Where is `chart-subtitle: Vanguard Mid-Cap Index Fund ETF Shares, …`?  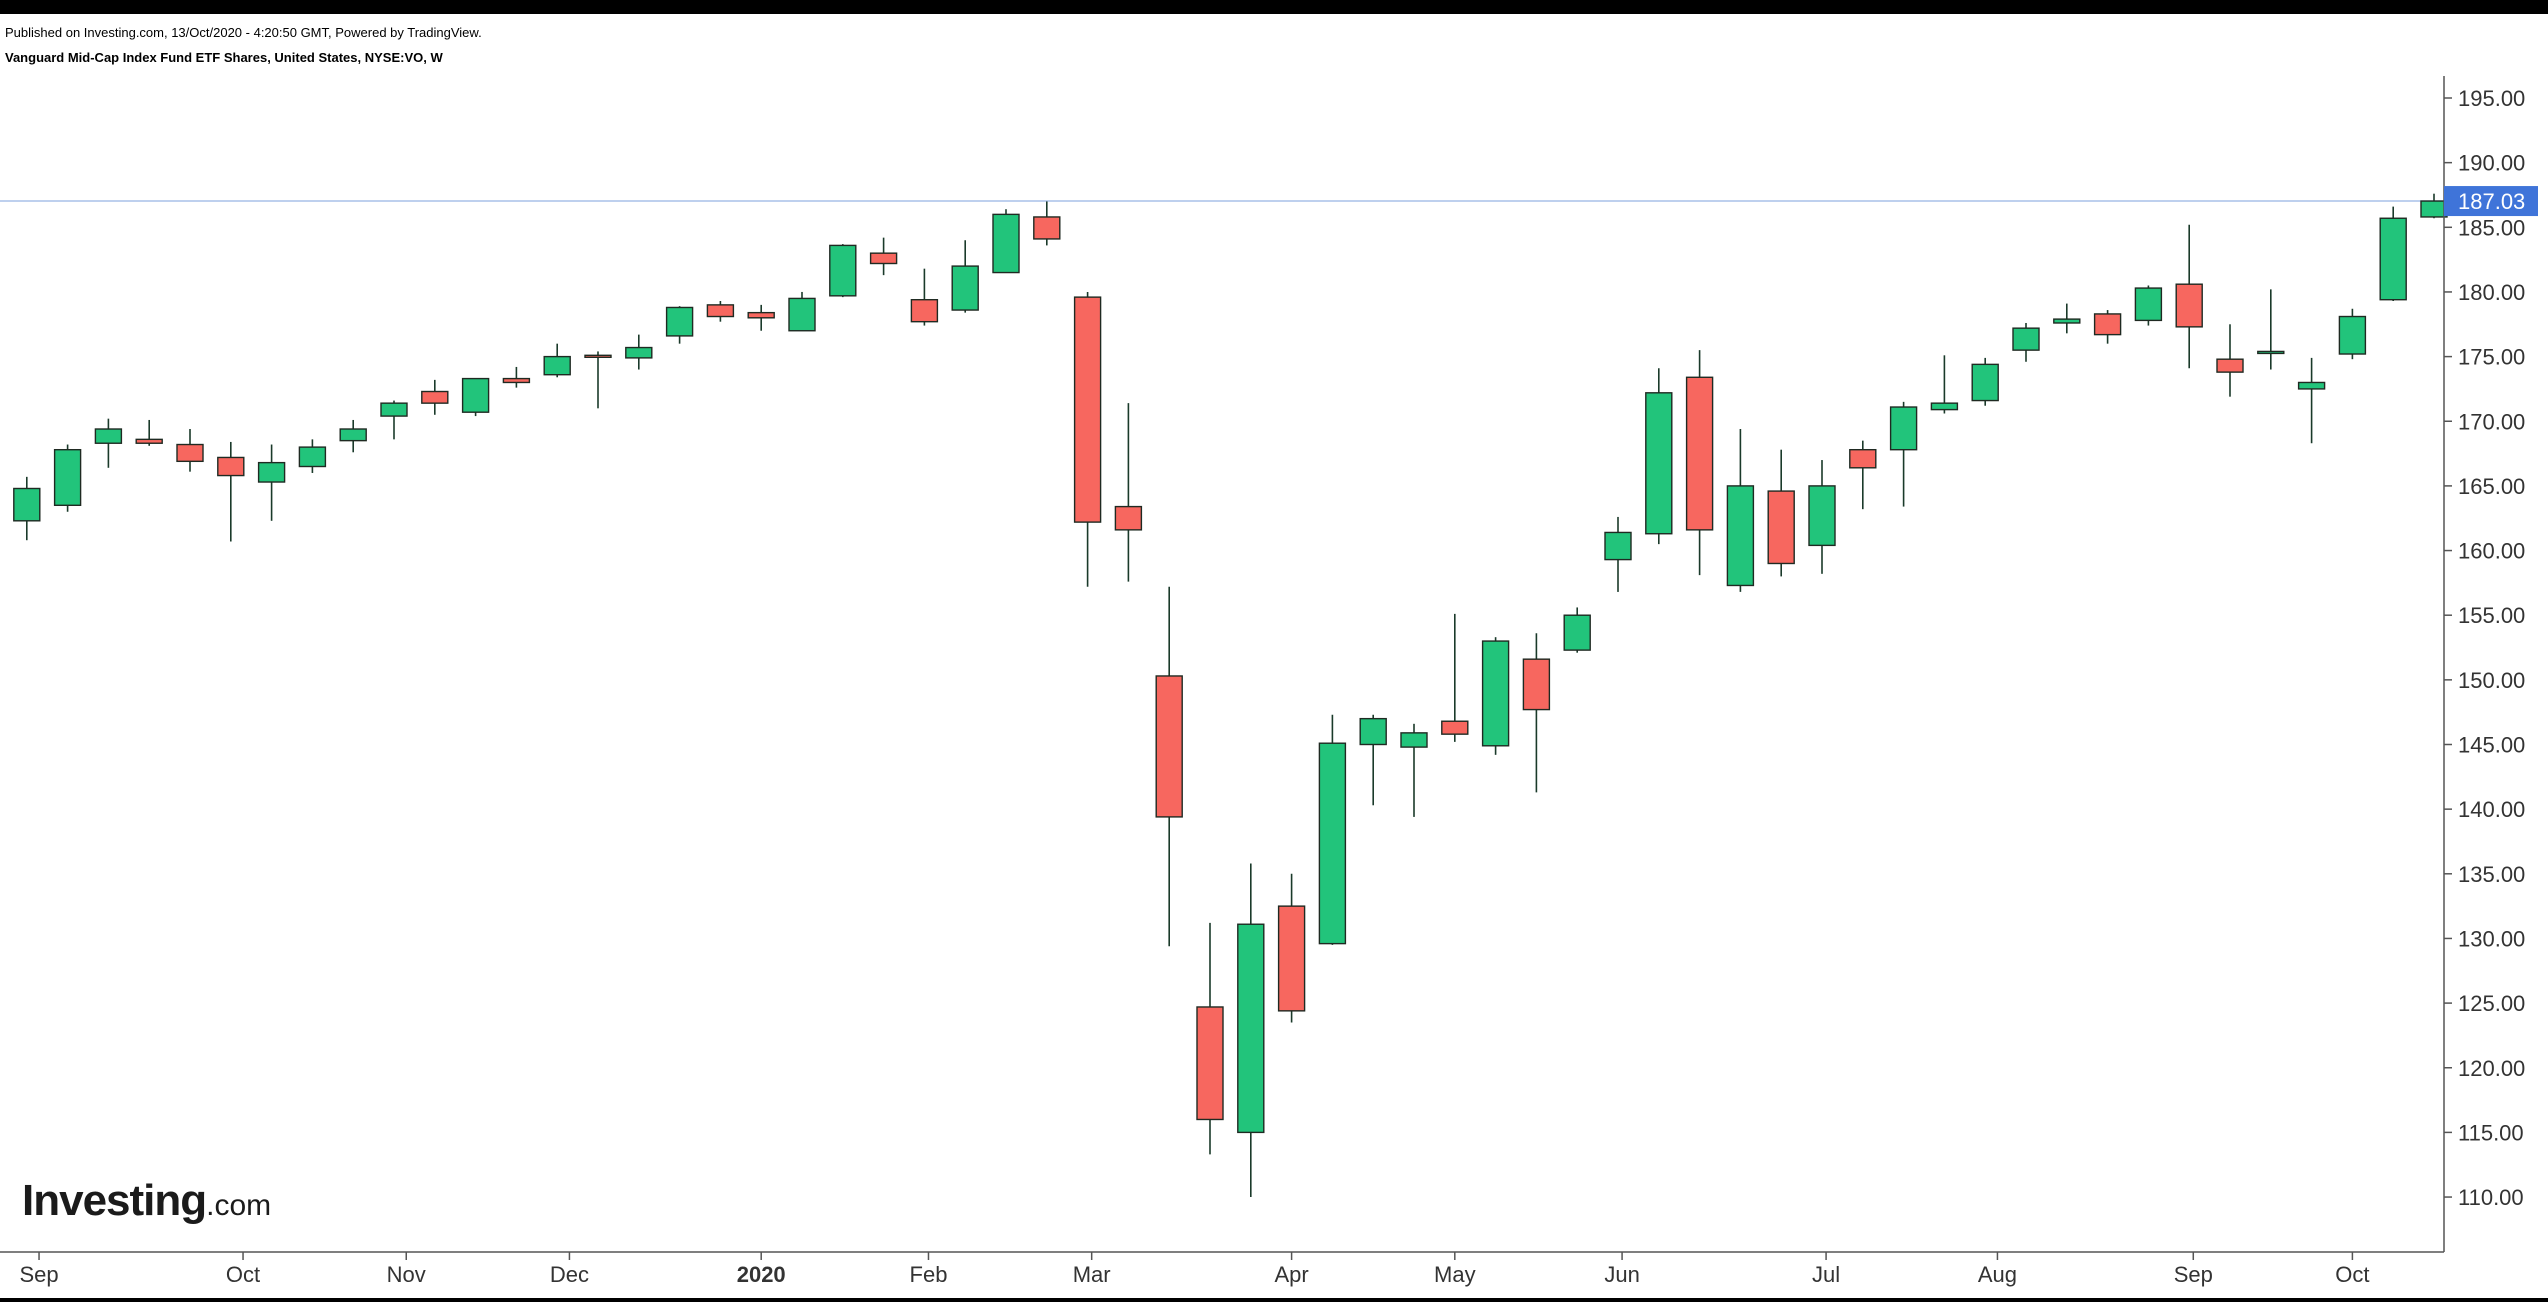
chart-subtitle: Vanguard Mid-Cap Index Fund ETF Shares, … is located at coordinates (224, 57).